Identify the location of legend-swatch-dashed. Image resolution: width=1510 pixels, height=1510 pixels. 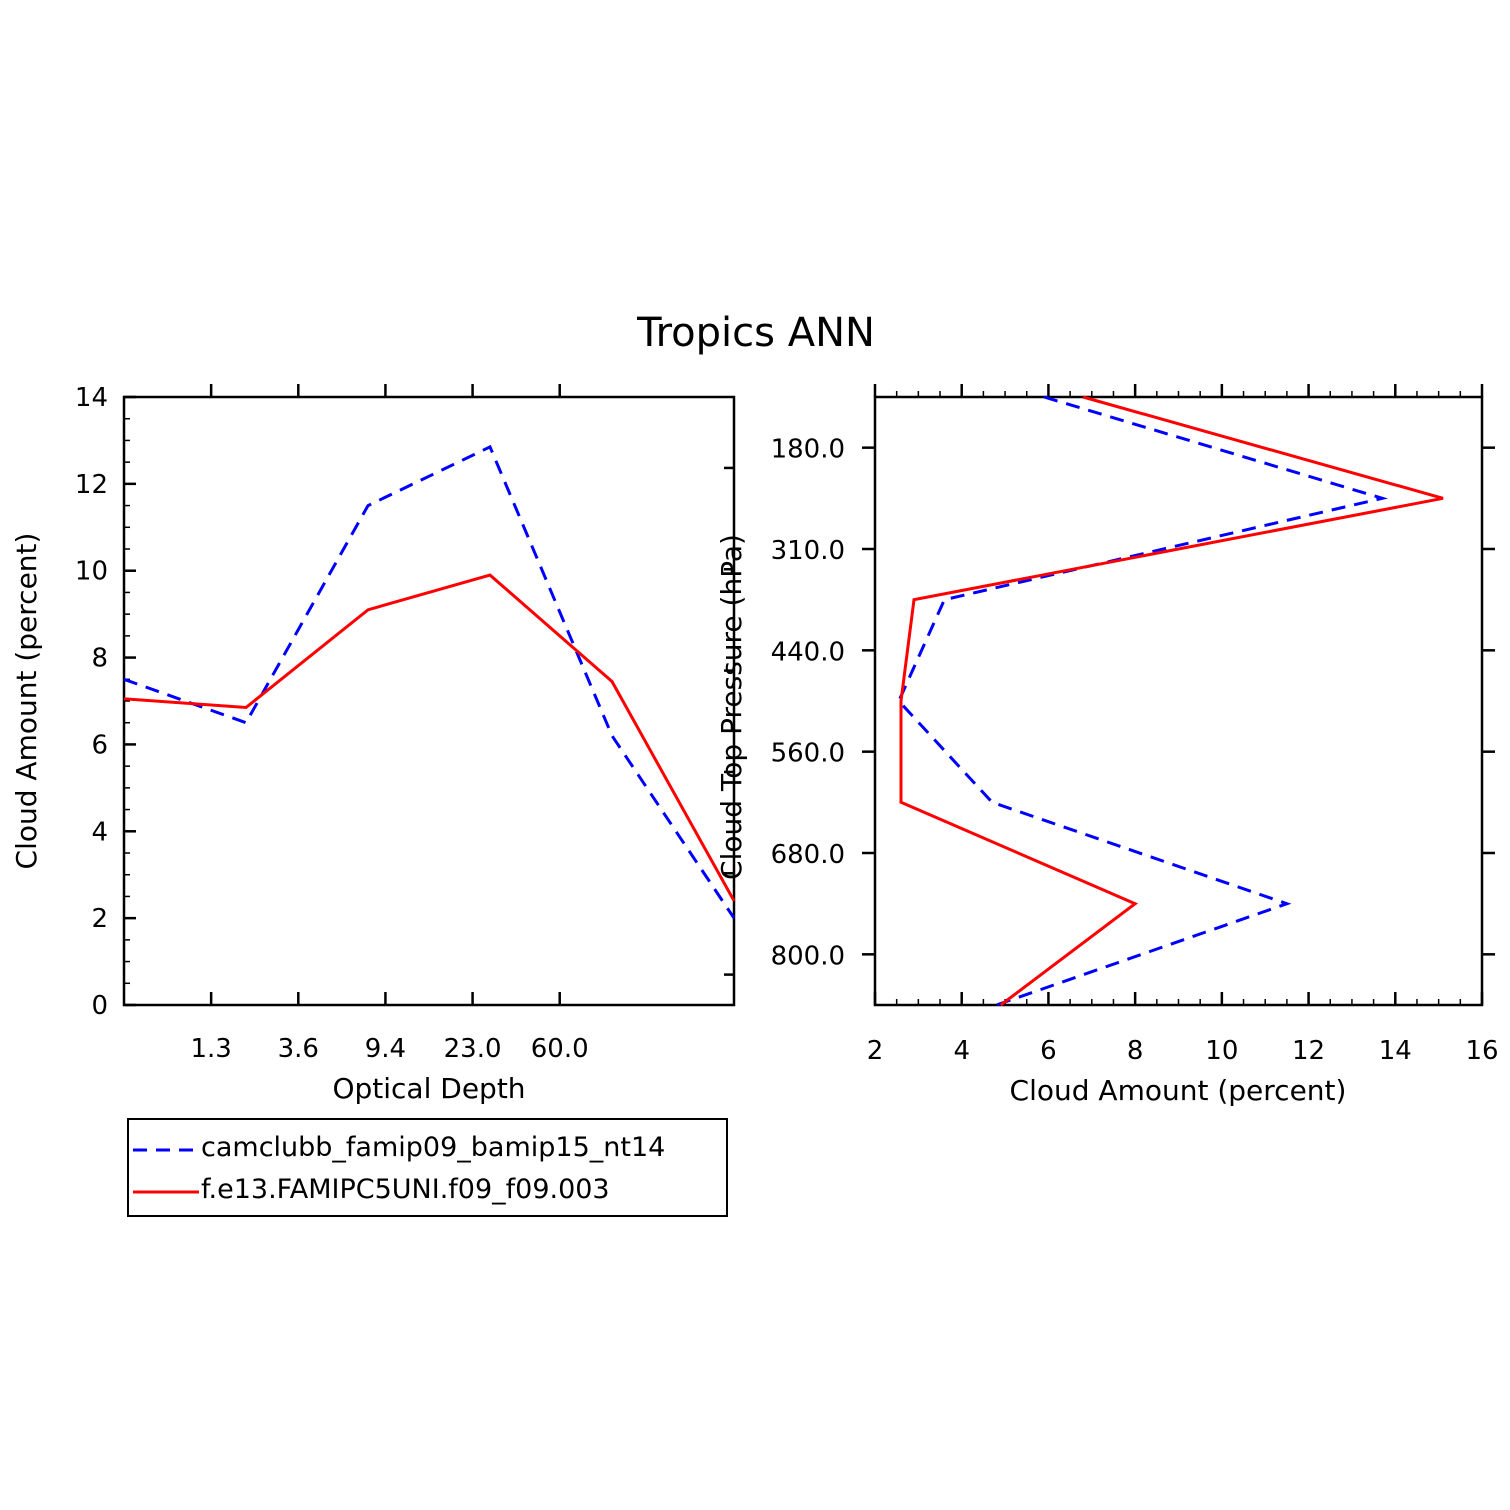
(166, 1150).